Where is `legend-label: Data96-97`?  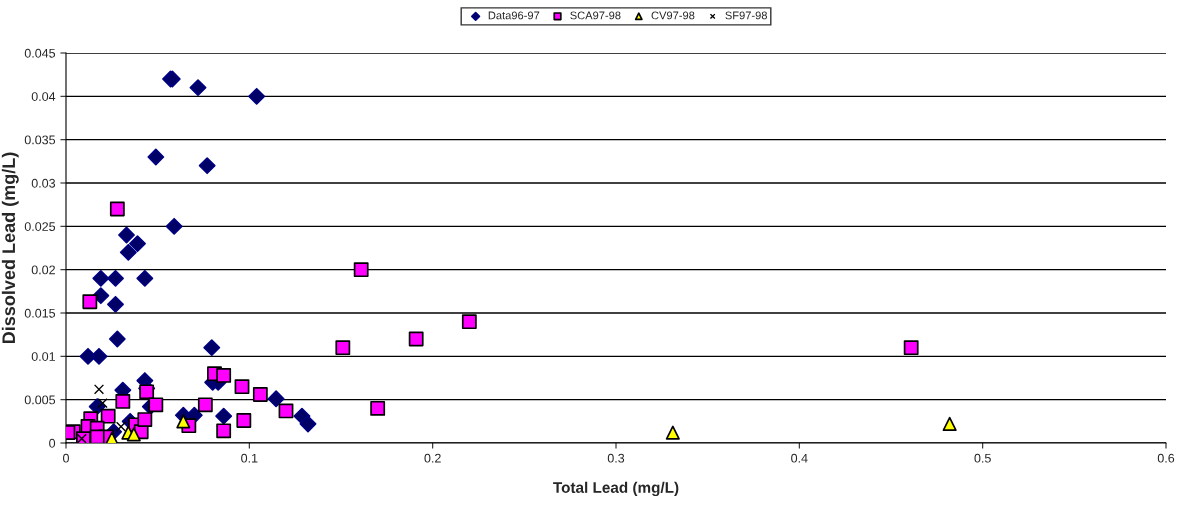
legend-label: Data96-97 is located at coordinates (514, 15).